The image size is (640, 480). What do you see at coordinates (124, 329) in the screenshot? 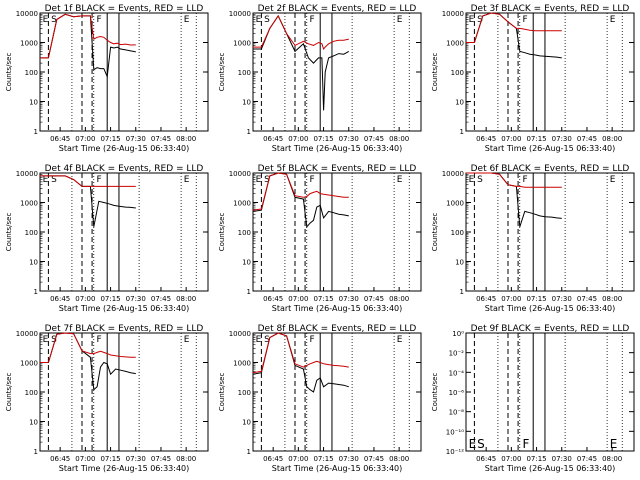
I see `chart-title: Det 7f BLACK = Events, RED = LLD` at bounding box center [124, 329].